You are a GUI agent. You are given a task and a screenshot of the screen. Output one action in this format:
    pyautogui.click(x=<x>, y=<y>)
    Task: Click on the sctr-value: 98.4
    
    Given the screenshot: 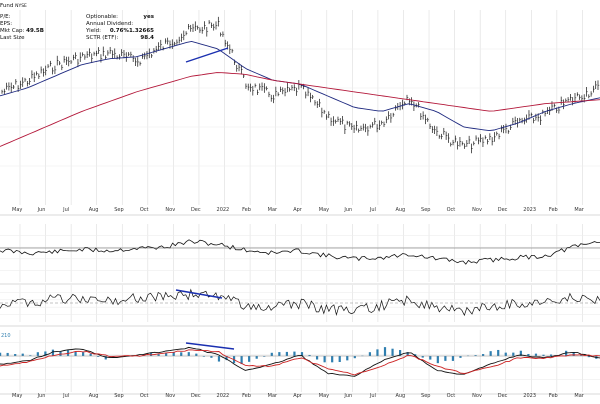 What is the action you would take?
    pyautogui.click(x=147, y=38)
    